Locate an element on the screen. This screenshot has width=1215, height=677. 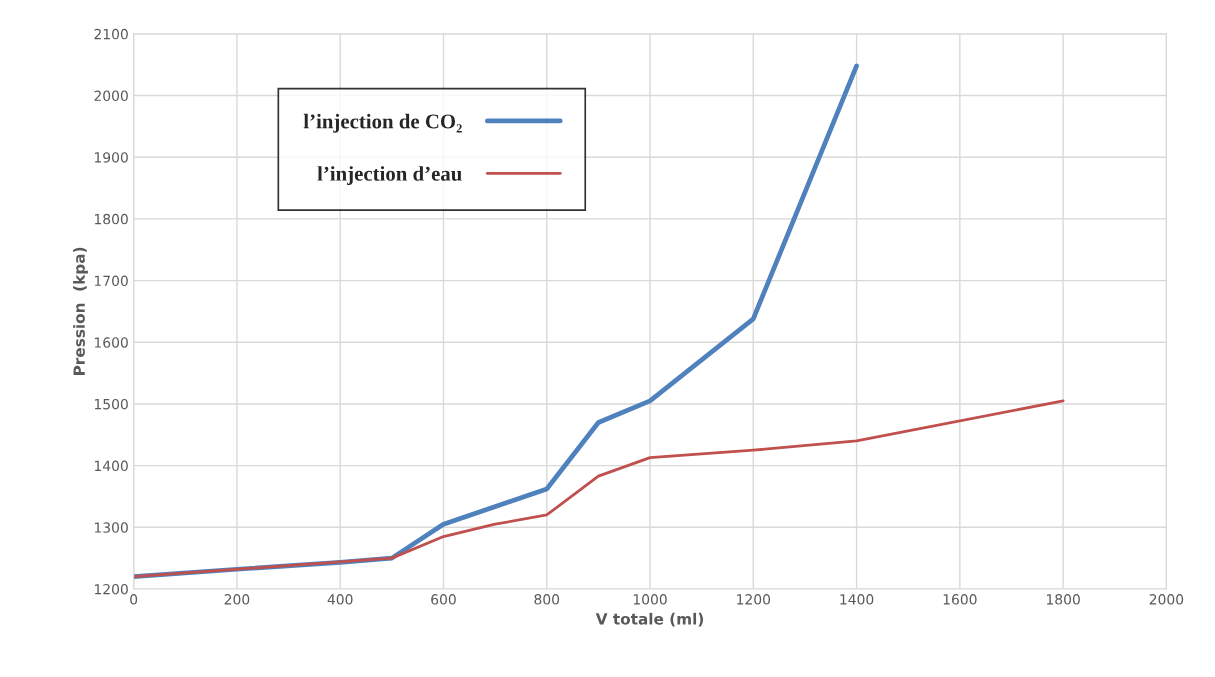
x-axis-title: V totale (ml) is located at coordinates (649, 619).